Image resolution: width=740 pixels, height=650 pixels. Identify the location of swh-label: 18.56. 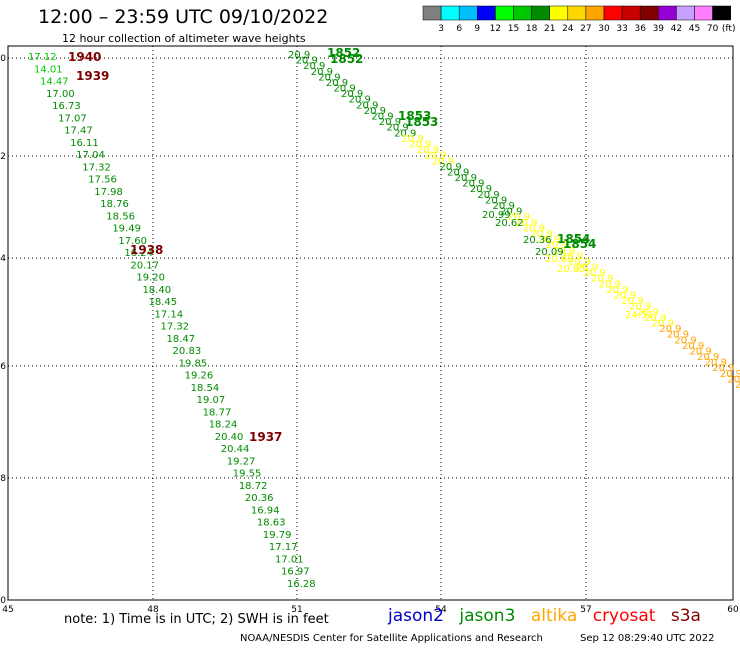
(120, 216).